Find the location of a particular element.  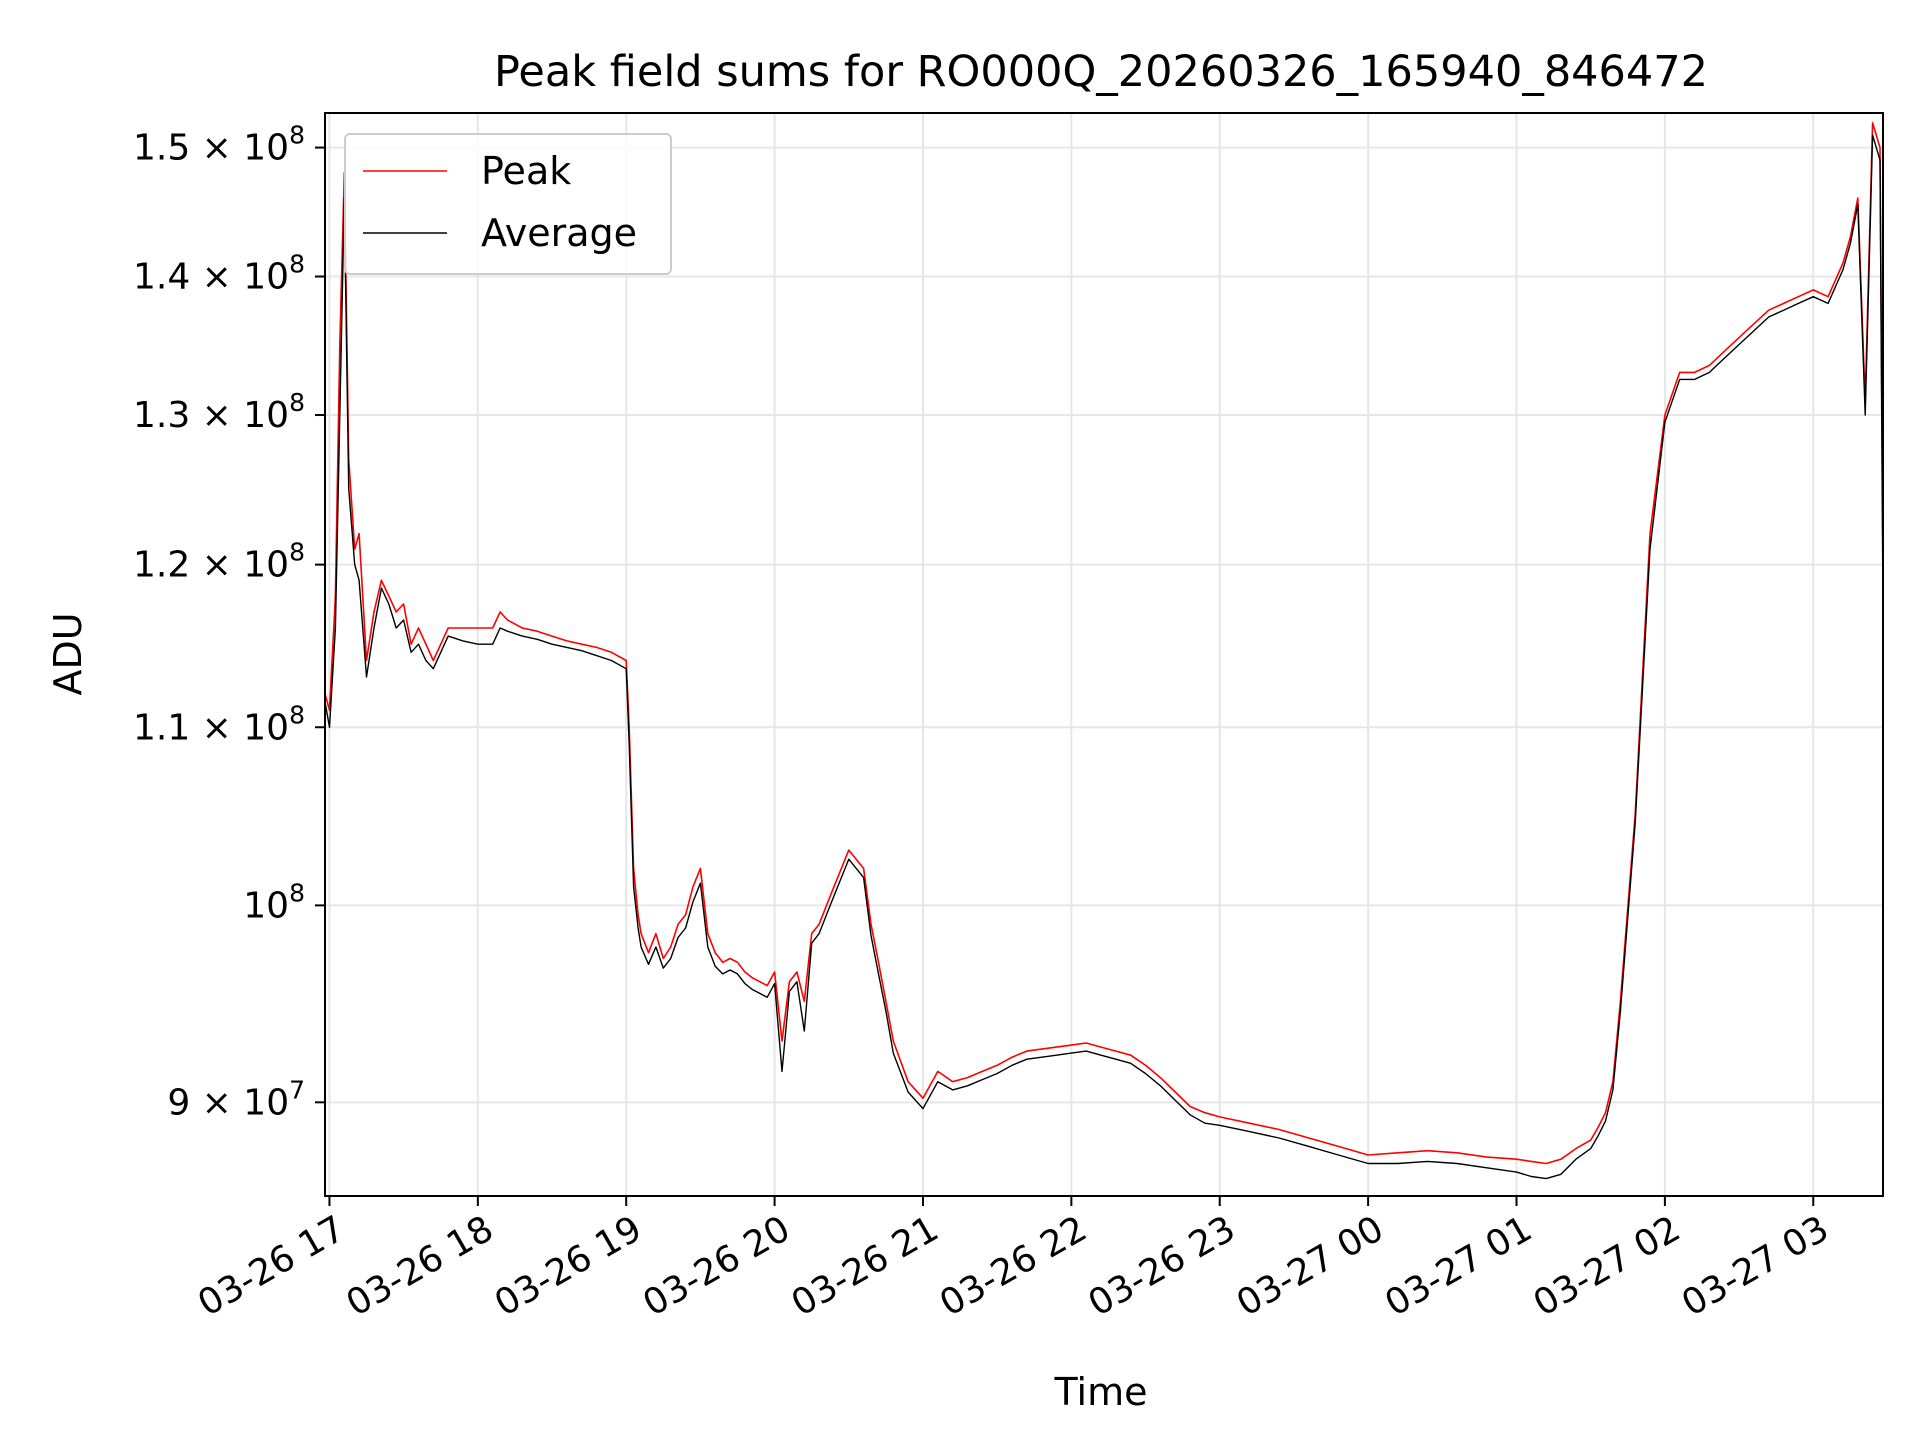

legend-box is located at coordinates (508, 204).